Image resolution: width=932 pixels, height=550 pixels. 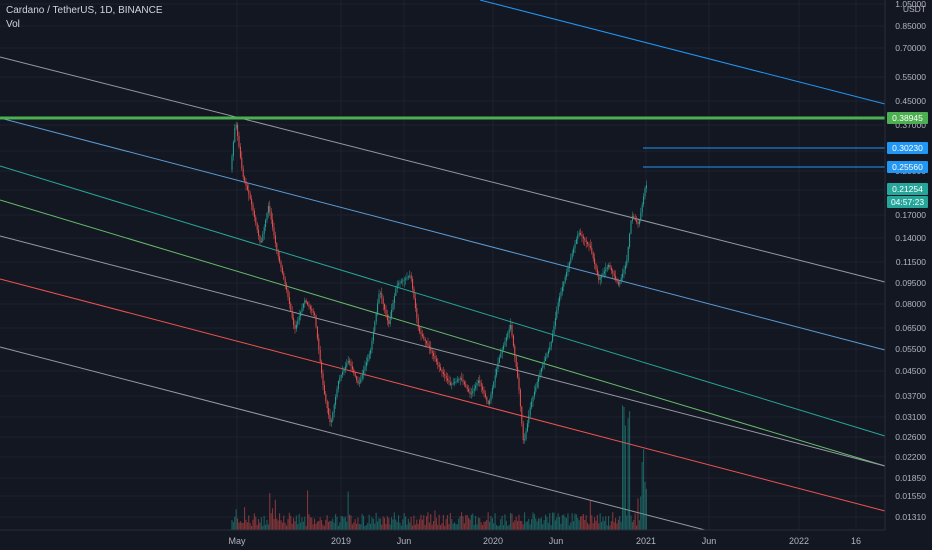 I want to click on price-unit-label: USDT, so click(x=914, y=9).